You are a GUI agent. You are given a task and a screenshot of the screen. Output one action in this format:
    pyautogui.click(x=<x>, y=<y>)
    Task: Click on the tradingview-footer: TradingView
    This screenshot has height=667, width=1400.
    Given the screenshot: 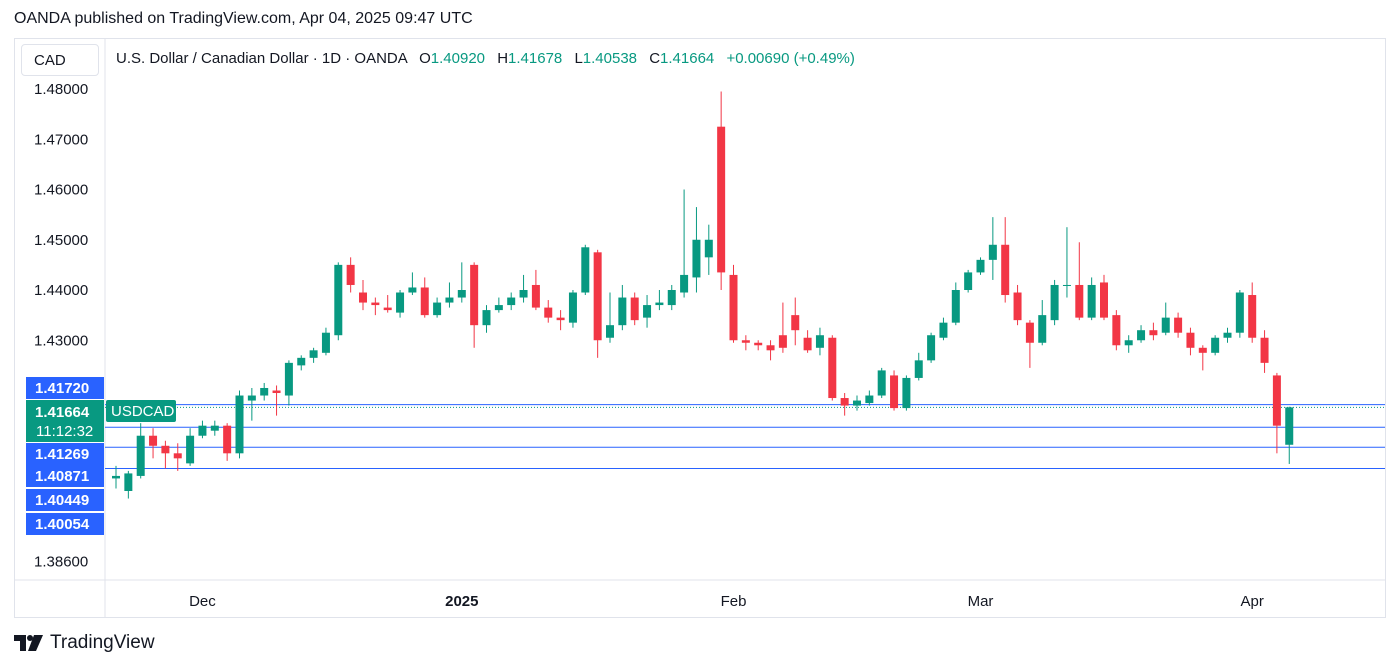 What is the action you would take?
    pyautogui.click(x=84, y=643)
    